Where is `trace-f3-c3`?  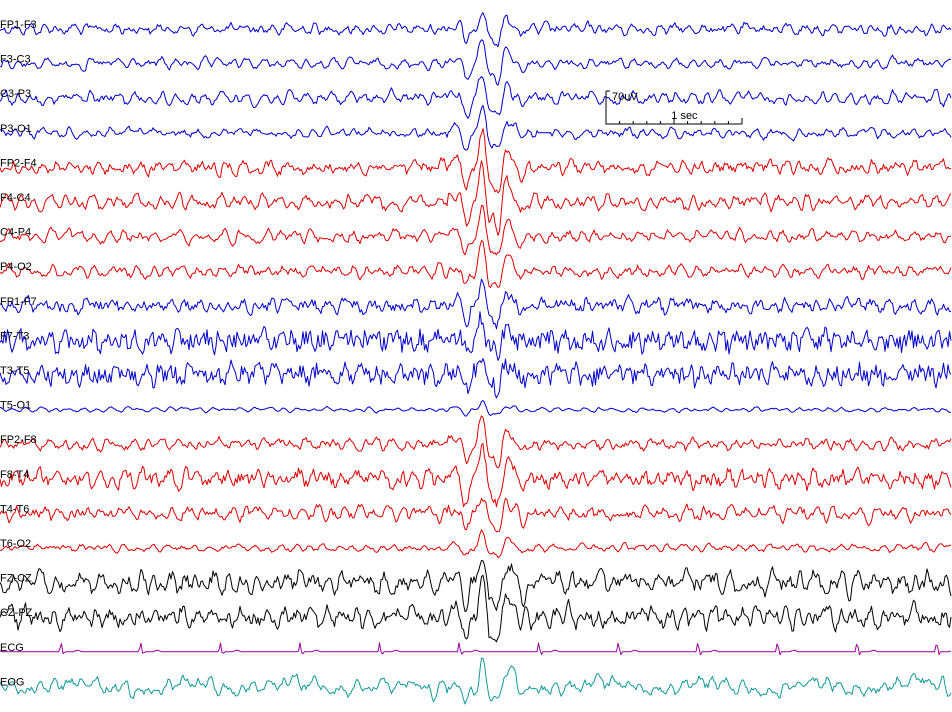
trace-f3-c3 is located at coordinates (476, 62).